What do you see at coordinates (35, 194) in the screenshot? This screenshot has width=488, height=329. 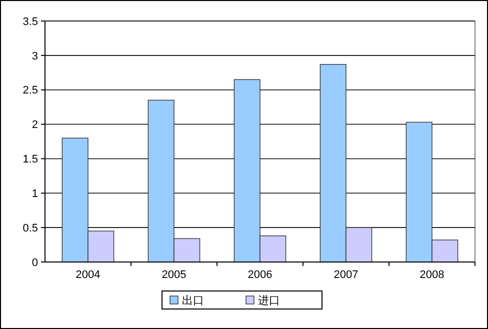 I see `y-tick-label: 1` at bounding box center [35, 194].